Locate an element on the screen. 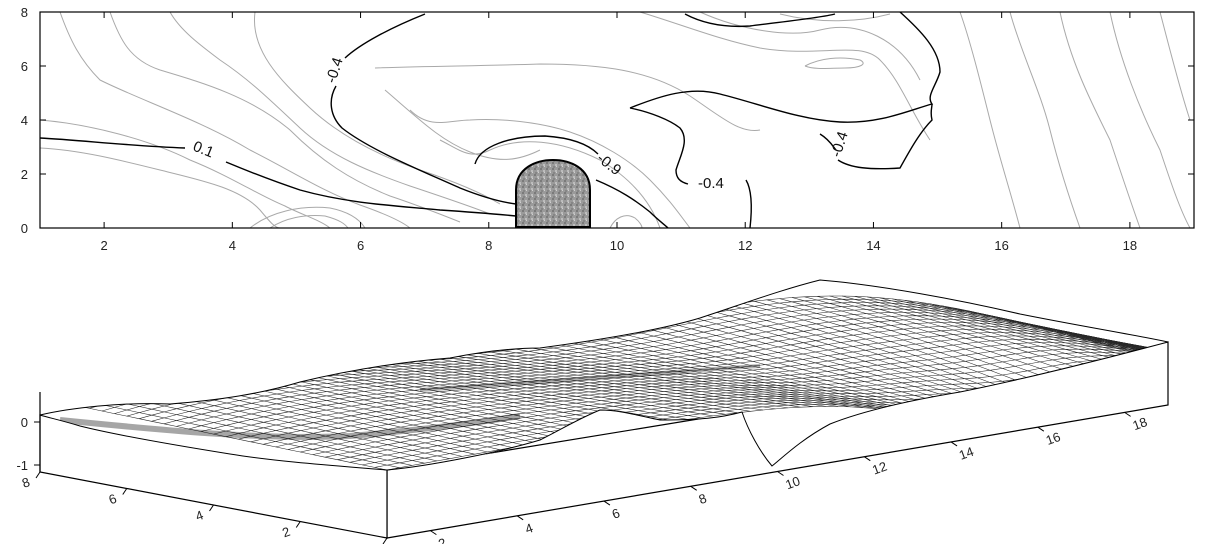 The height and width of the screenshot is (544, 1210). surface-x-tick-label: 12 is located at coordinates (879, 467).